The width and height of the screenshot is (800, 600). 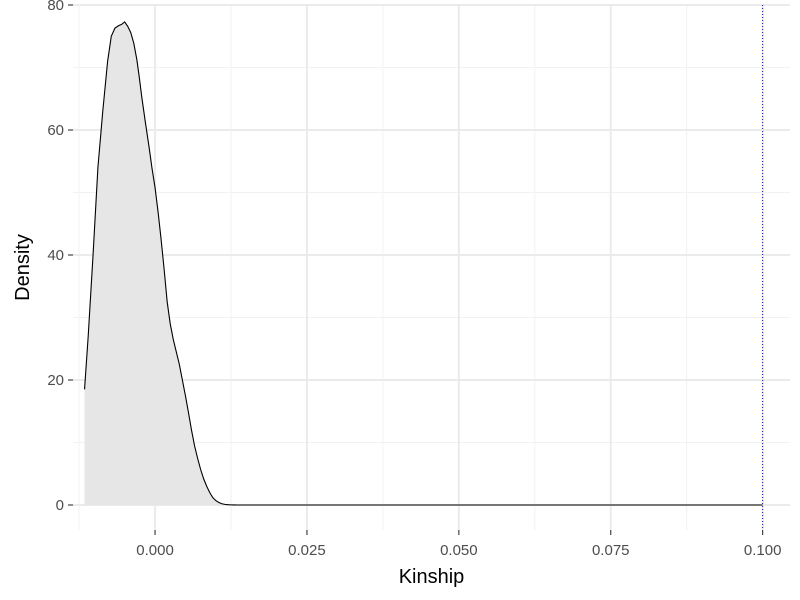 I want to click on x-tick-label: 0.000, so click(x=155, y=550).